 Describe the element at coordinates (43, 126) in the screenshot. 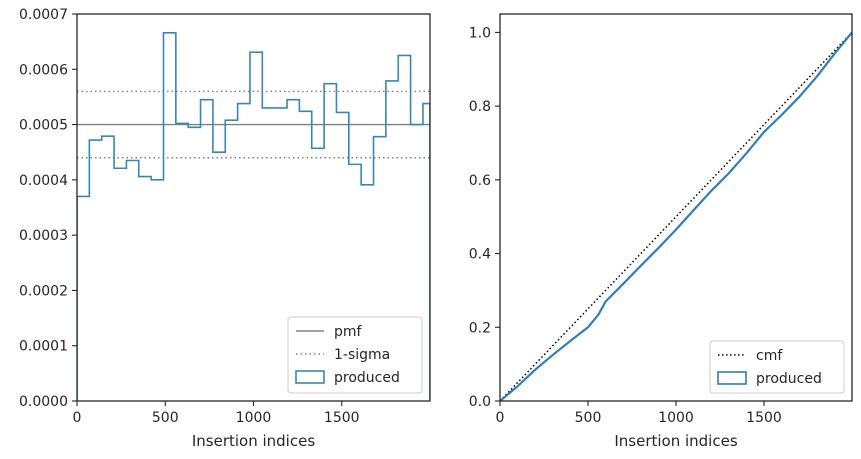

I see `y-tick-label: 0.0005` at that location.